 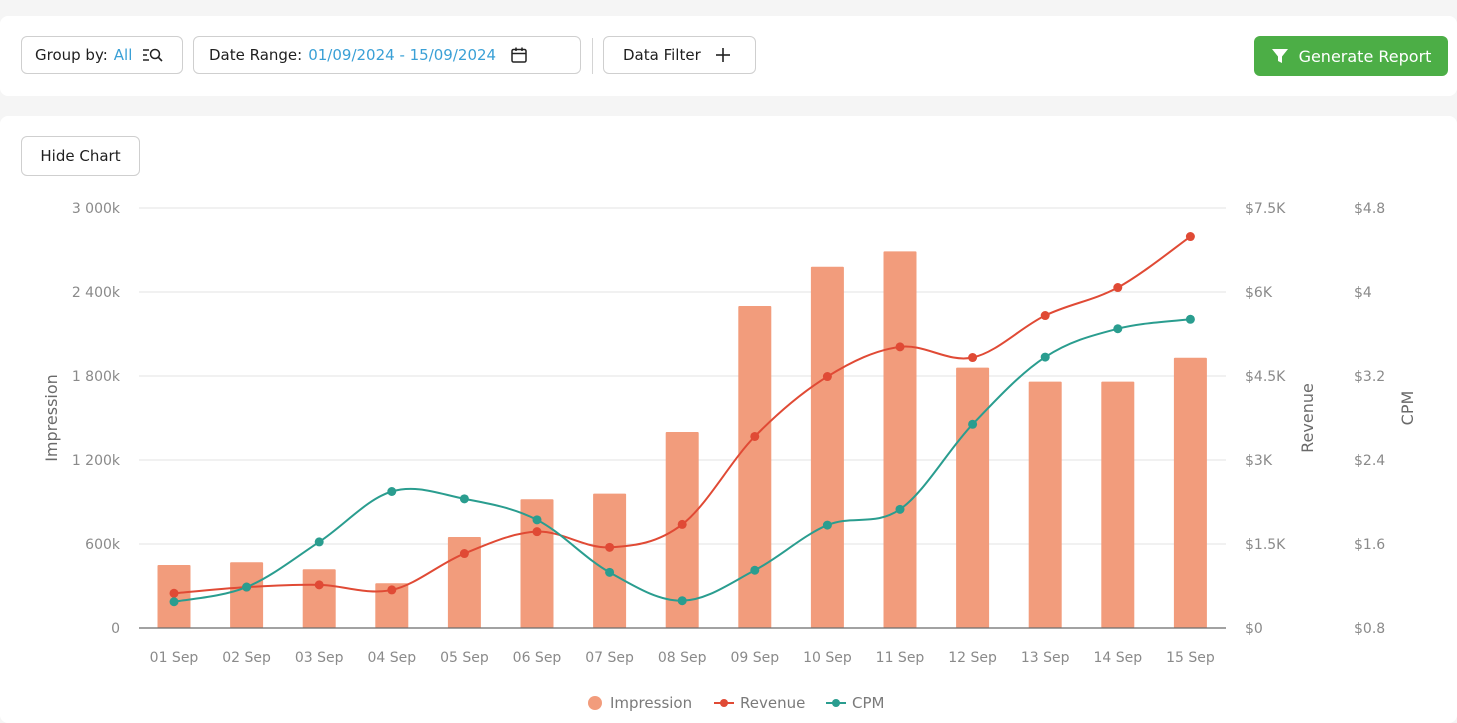 What do you see at coordinates (319, 658) in the screenshot?
I see `x-tick-label: 03 Sep` at bounding box center [319, 658].